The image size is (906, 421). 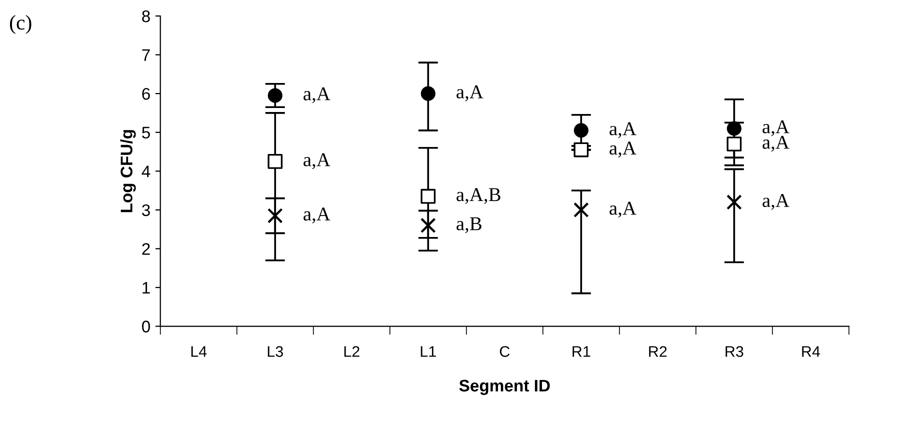 I want to click on y-tick-label: 3, so click(x=146, y=210).